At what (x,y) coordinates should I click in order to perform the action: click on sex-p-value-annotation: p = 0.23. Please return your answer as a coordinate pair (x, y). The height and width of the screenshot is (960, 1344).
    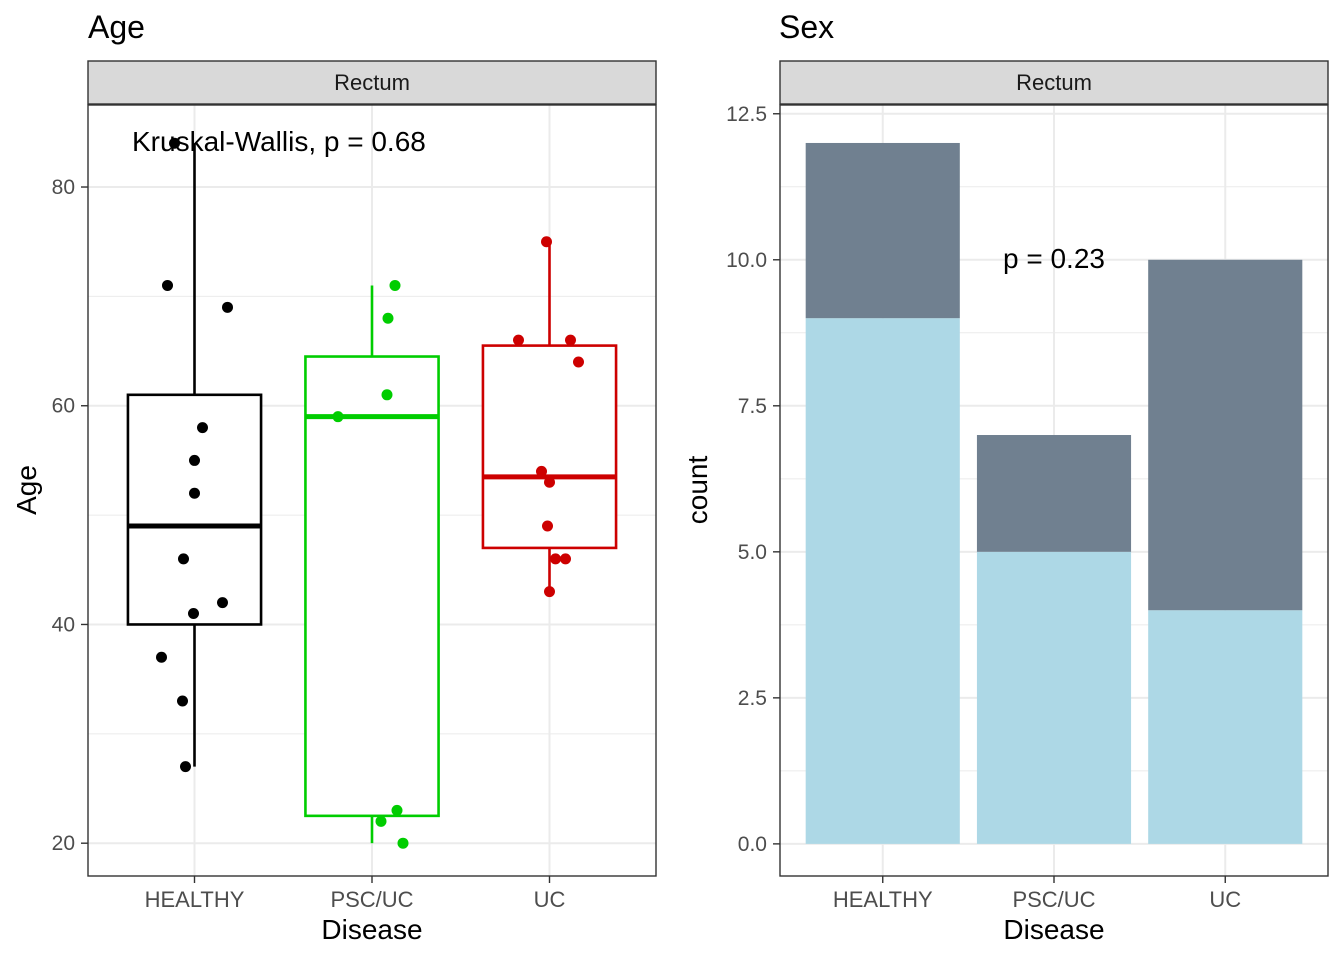
    Looking at the image, I should click on (1054, 258).